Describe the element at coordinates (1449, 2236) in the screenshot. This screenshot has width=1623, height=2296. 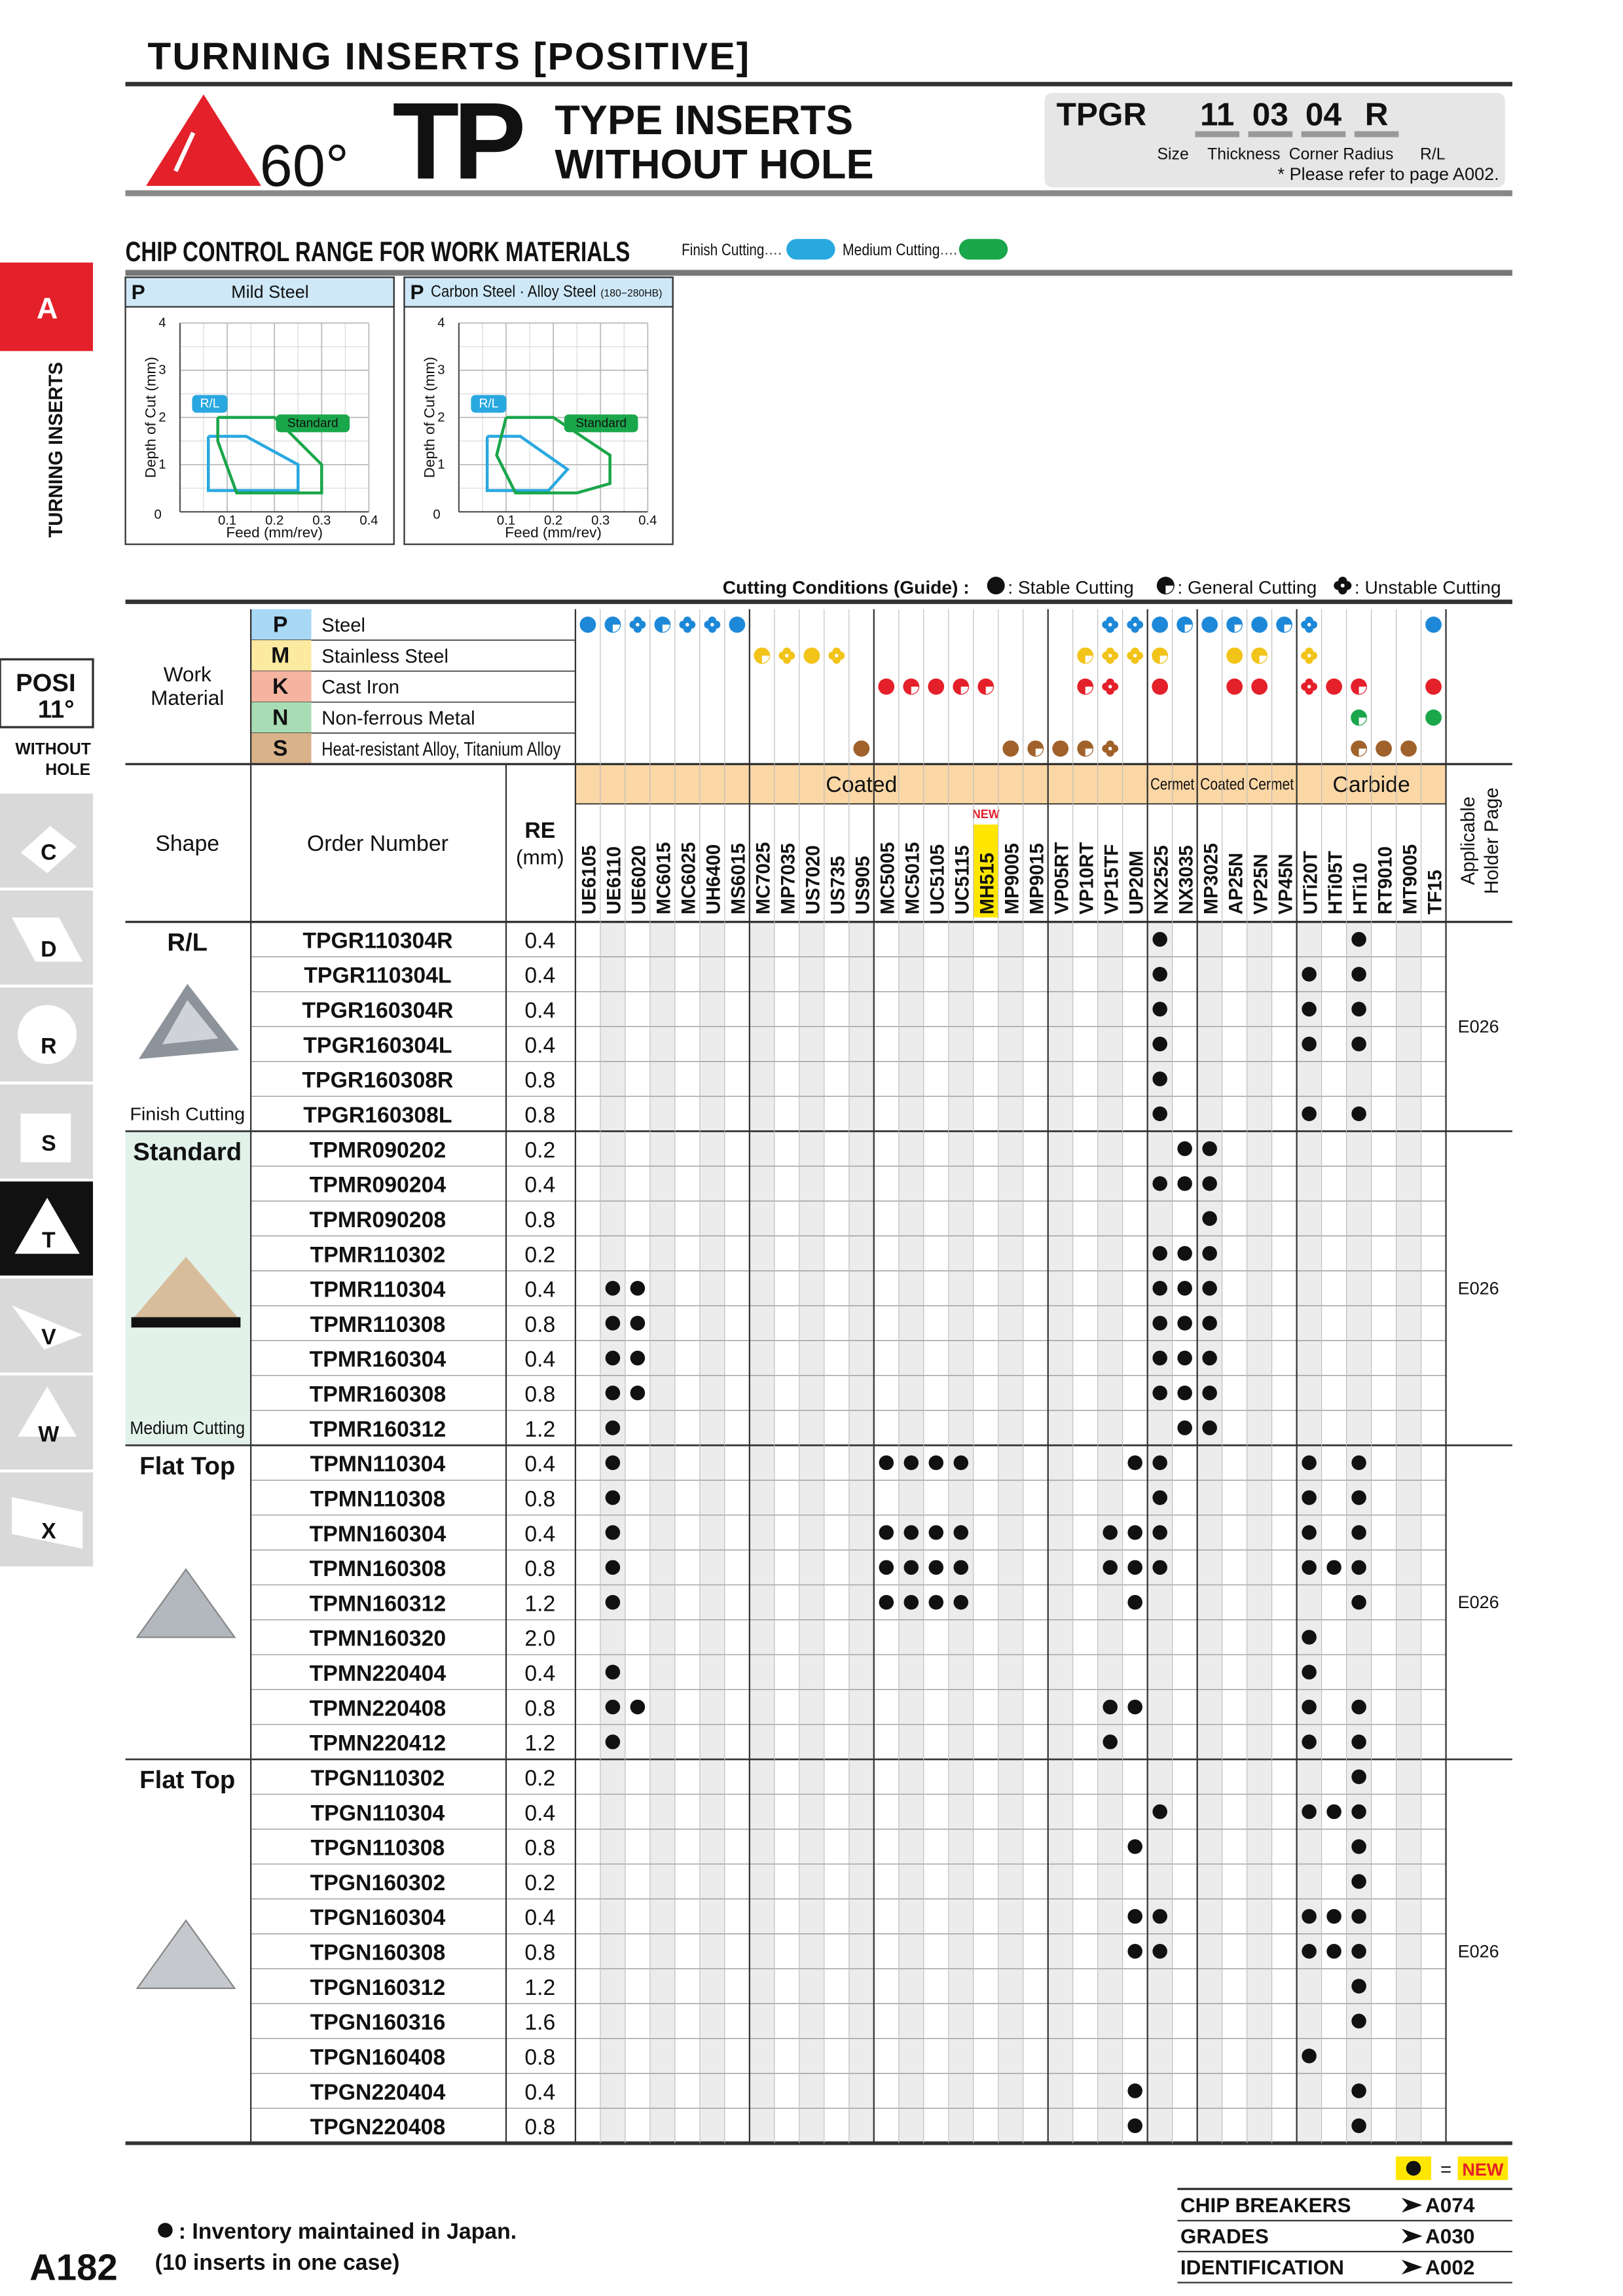
I see `reference-page: A030` at that location.